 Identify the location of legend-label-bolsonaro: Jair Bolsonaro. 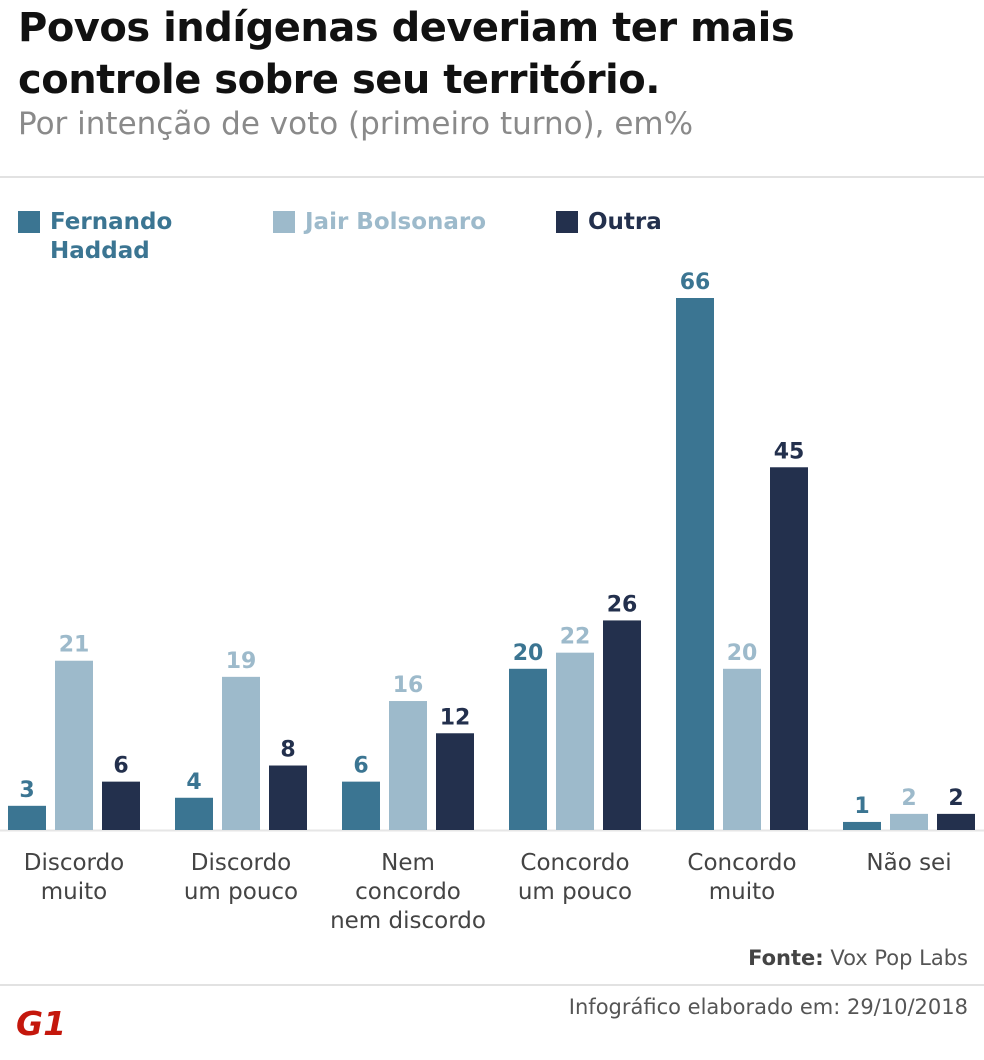
(396, 222).